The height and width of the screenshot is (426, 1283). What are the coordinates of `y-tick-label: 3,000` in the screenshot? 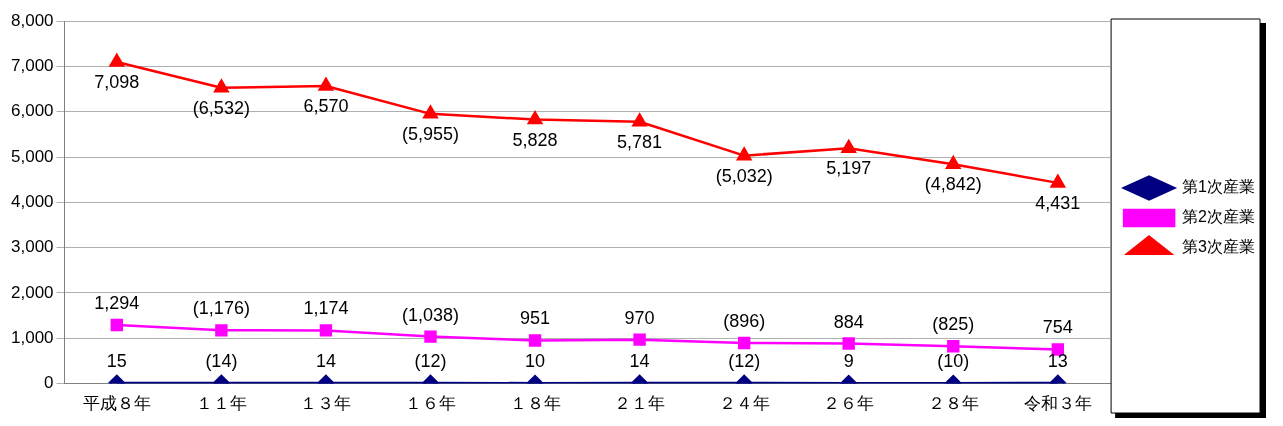 It's located at (32, 247).